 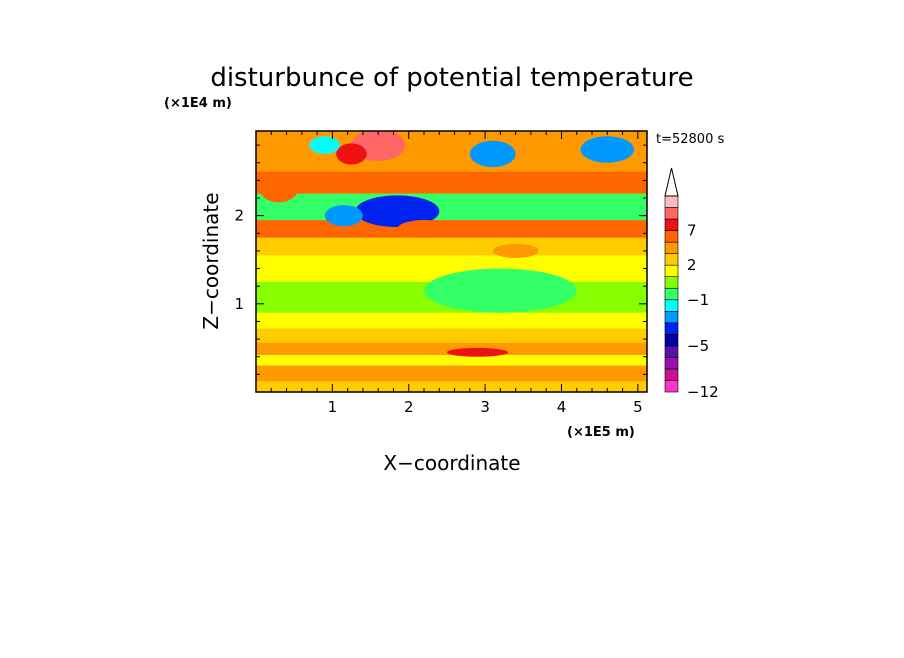 I want to click on x-tick-label: 4, so click(x=562, y=407).